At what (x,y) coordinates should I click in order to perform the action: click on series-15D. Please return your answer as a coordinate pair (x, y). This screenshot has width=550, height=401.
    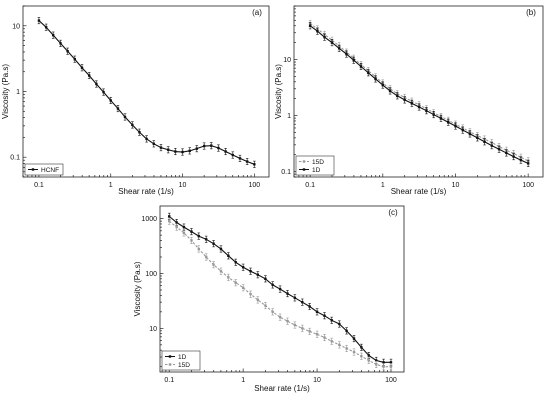
    Looking at the image, I should click on (419, 92).